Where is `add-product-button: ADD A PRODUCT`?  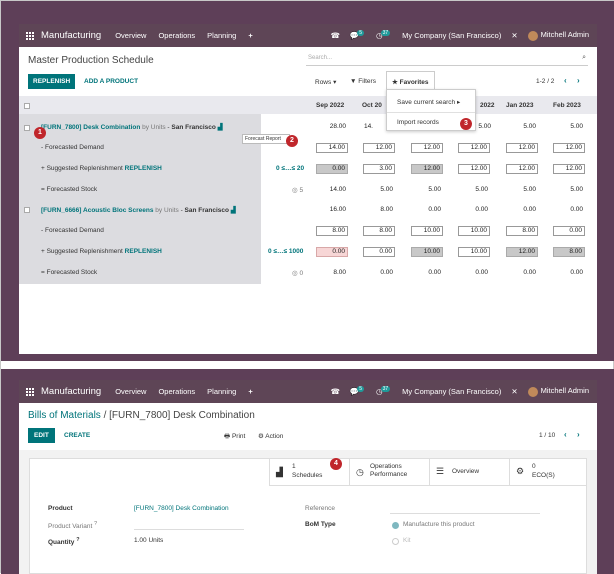
add-product-button: ADD A PRODUCT is located at coordinates (111, 81).